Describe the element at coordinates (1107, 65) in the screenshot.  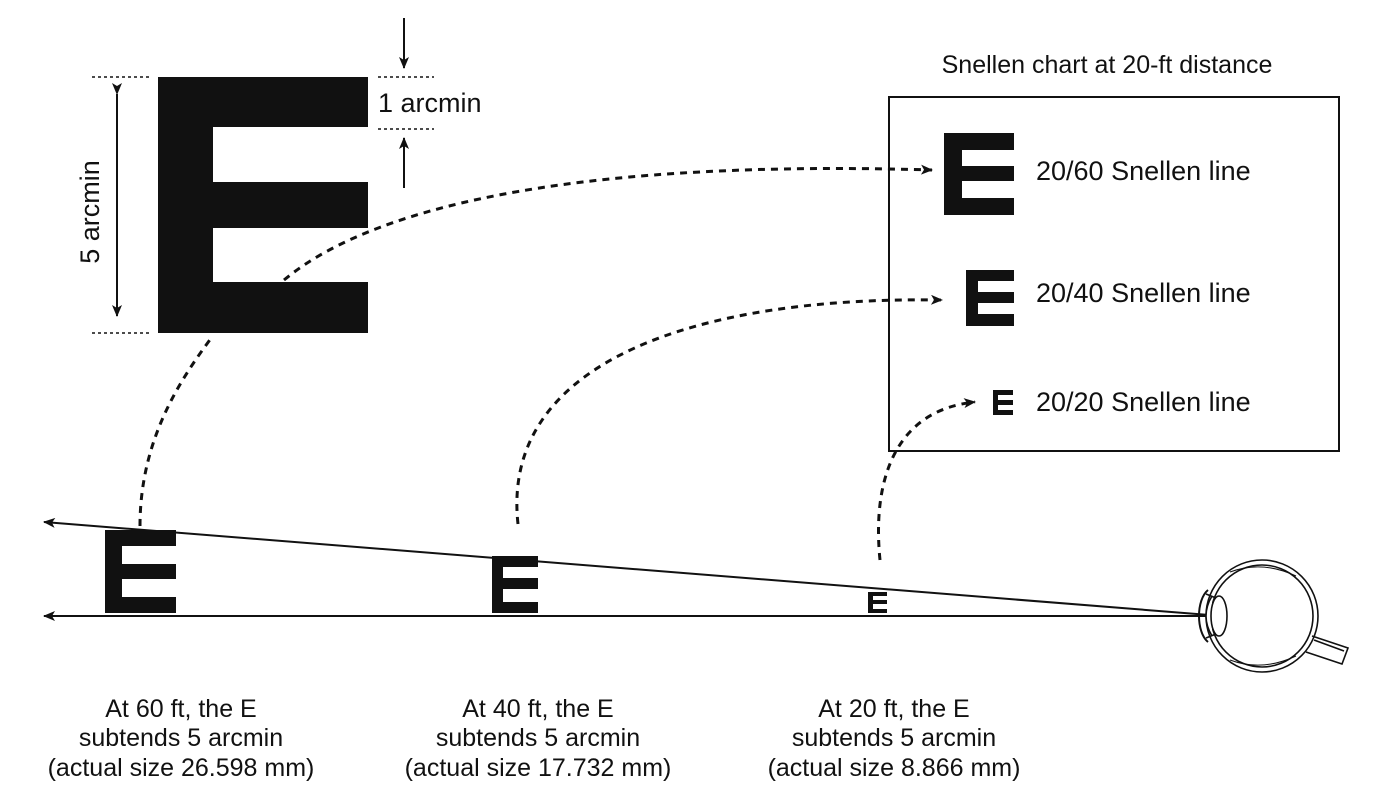
I see `chart-title: Snellen chart at 20-ft distance` at that location.